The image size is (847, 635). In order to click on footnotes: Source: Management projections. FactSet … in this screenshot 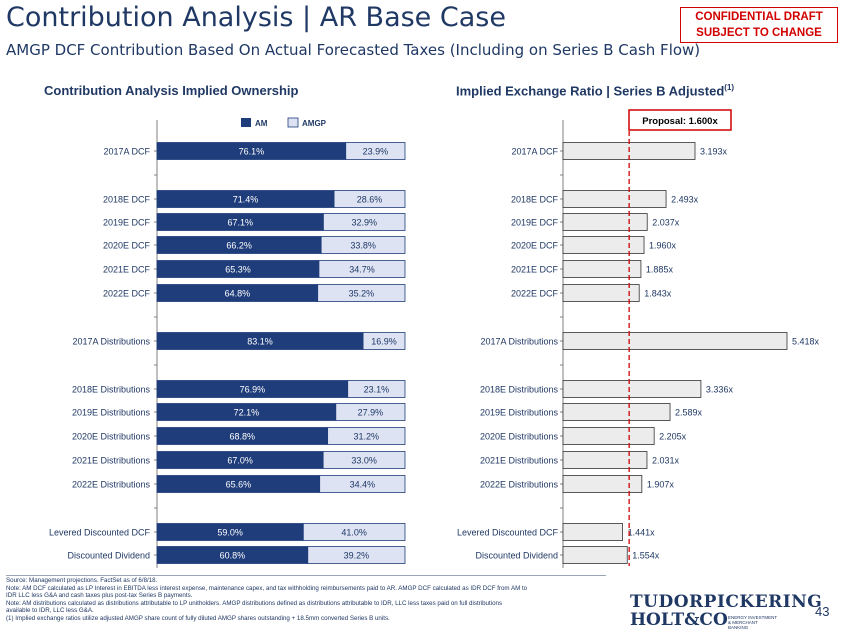, I will do `click(306, 600)`.